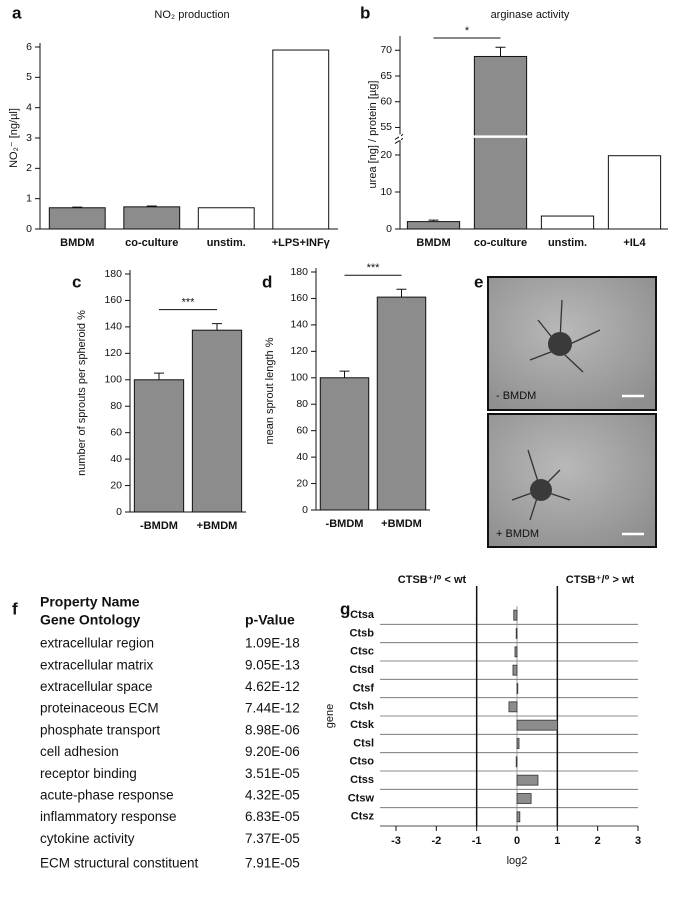 The width and height of the screenshot is (686, 898). Describe the element at coordinates (363, 817) in the screenshot. I see `y-tick-label: Ctsz` at that location.